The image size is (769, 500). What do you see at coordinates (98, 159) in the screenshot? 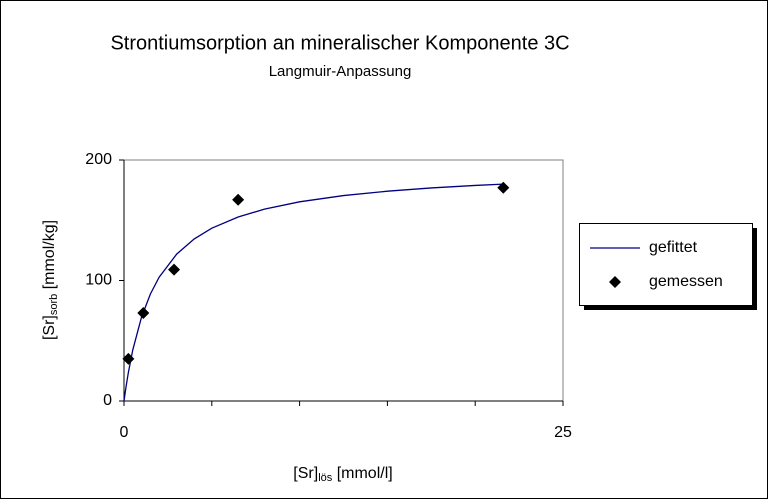
I see `y-tick-label: 200` at bounding box center [98, 159].